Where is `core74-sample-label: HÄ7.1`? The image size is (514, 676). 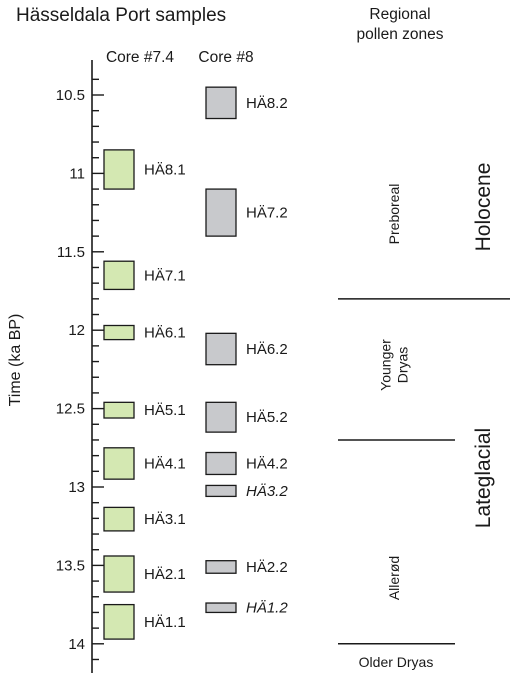 core74-sample-label: HÄ7.1 is located at coordinates (165, 275).